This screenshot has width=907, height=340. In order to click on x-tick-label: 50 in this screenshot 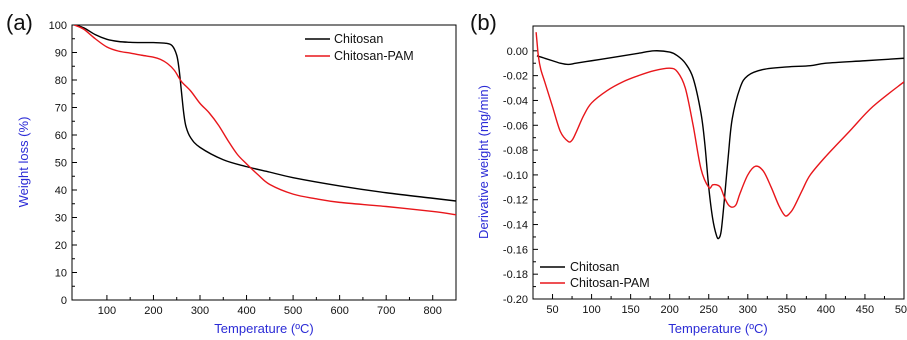, I will do `click(552, 310)`.